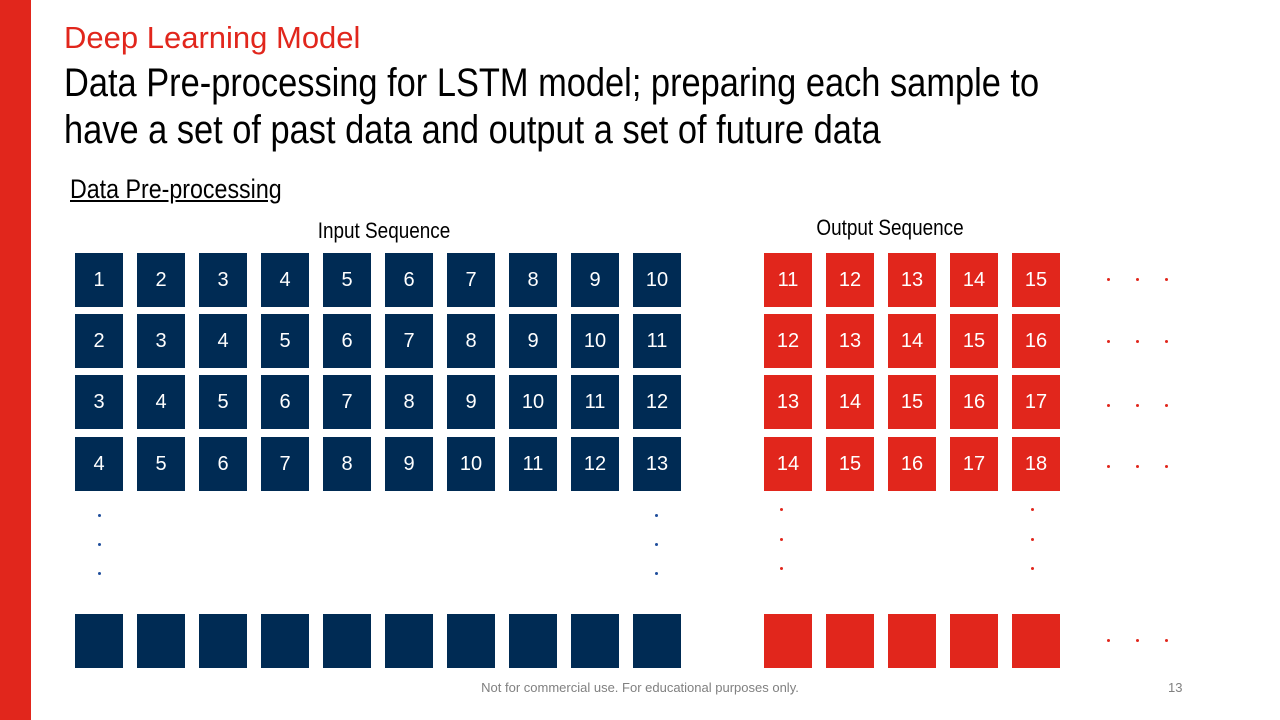 The height and width of the screenshot is (720, 1280). Describe the element at coordinates (1036, 464) in the screenshot. I see `output-sequence-cell: 18` at that location.